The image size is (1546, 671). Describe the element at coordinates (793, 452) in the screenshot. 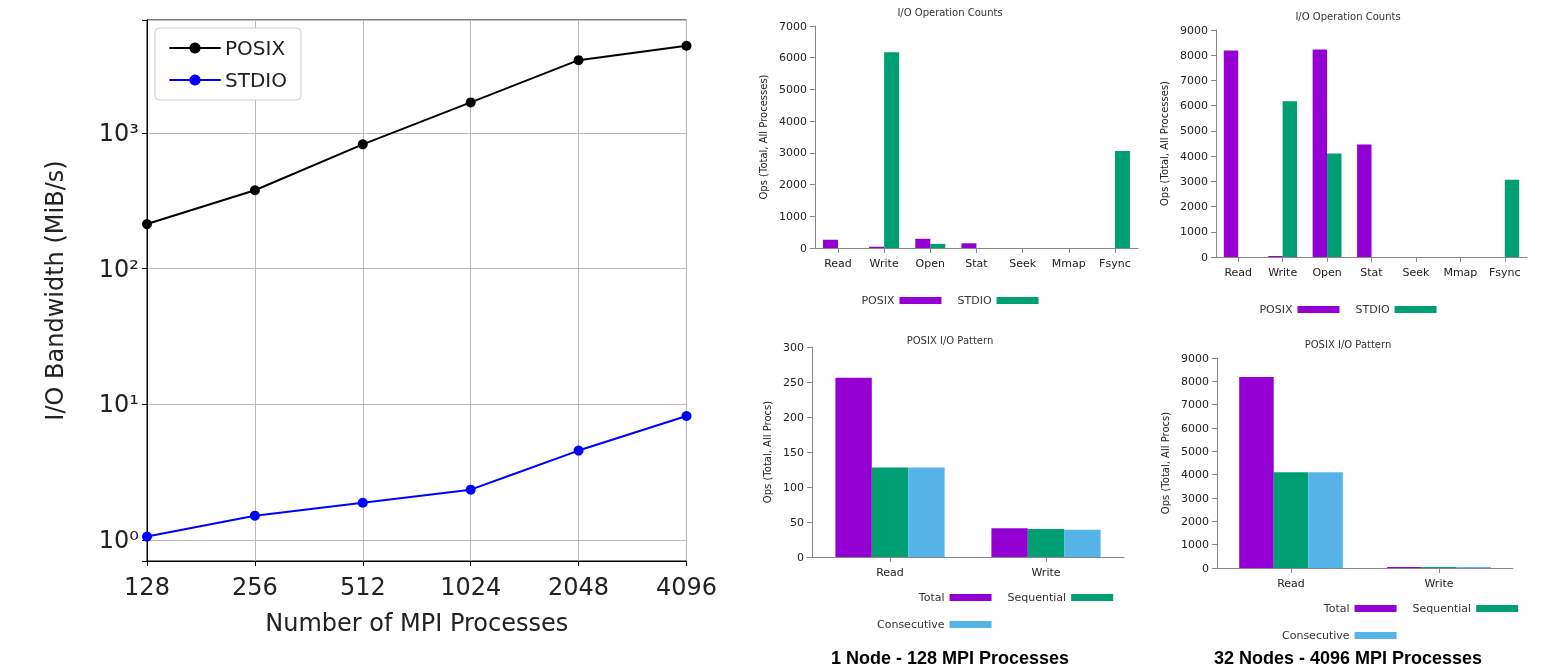

I see `y-tick-label: 150` at that location.